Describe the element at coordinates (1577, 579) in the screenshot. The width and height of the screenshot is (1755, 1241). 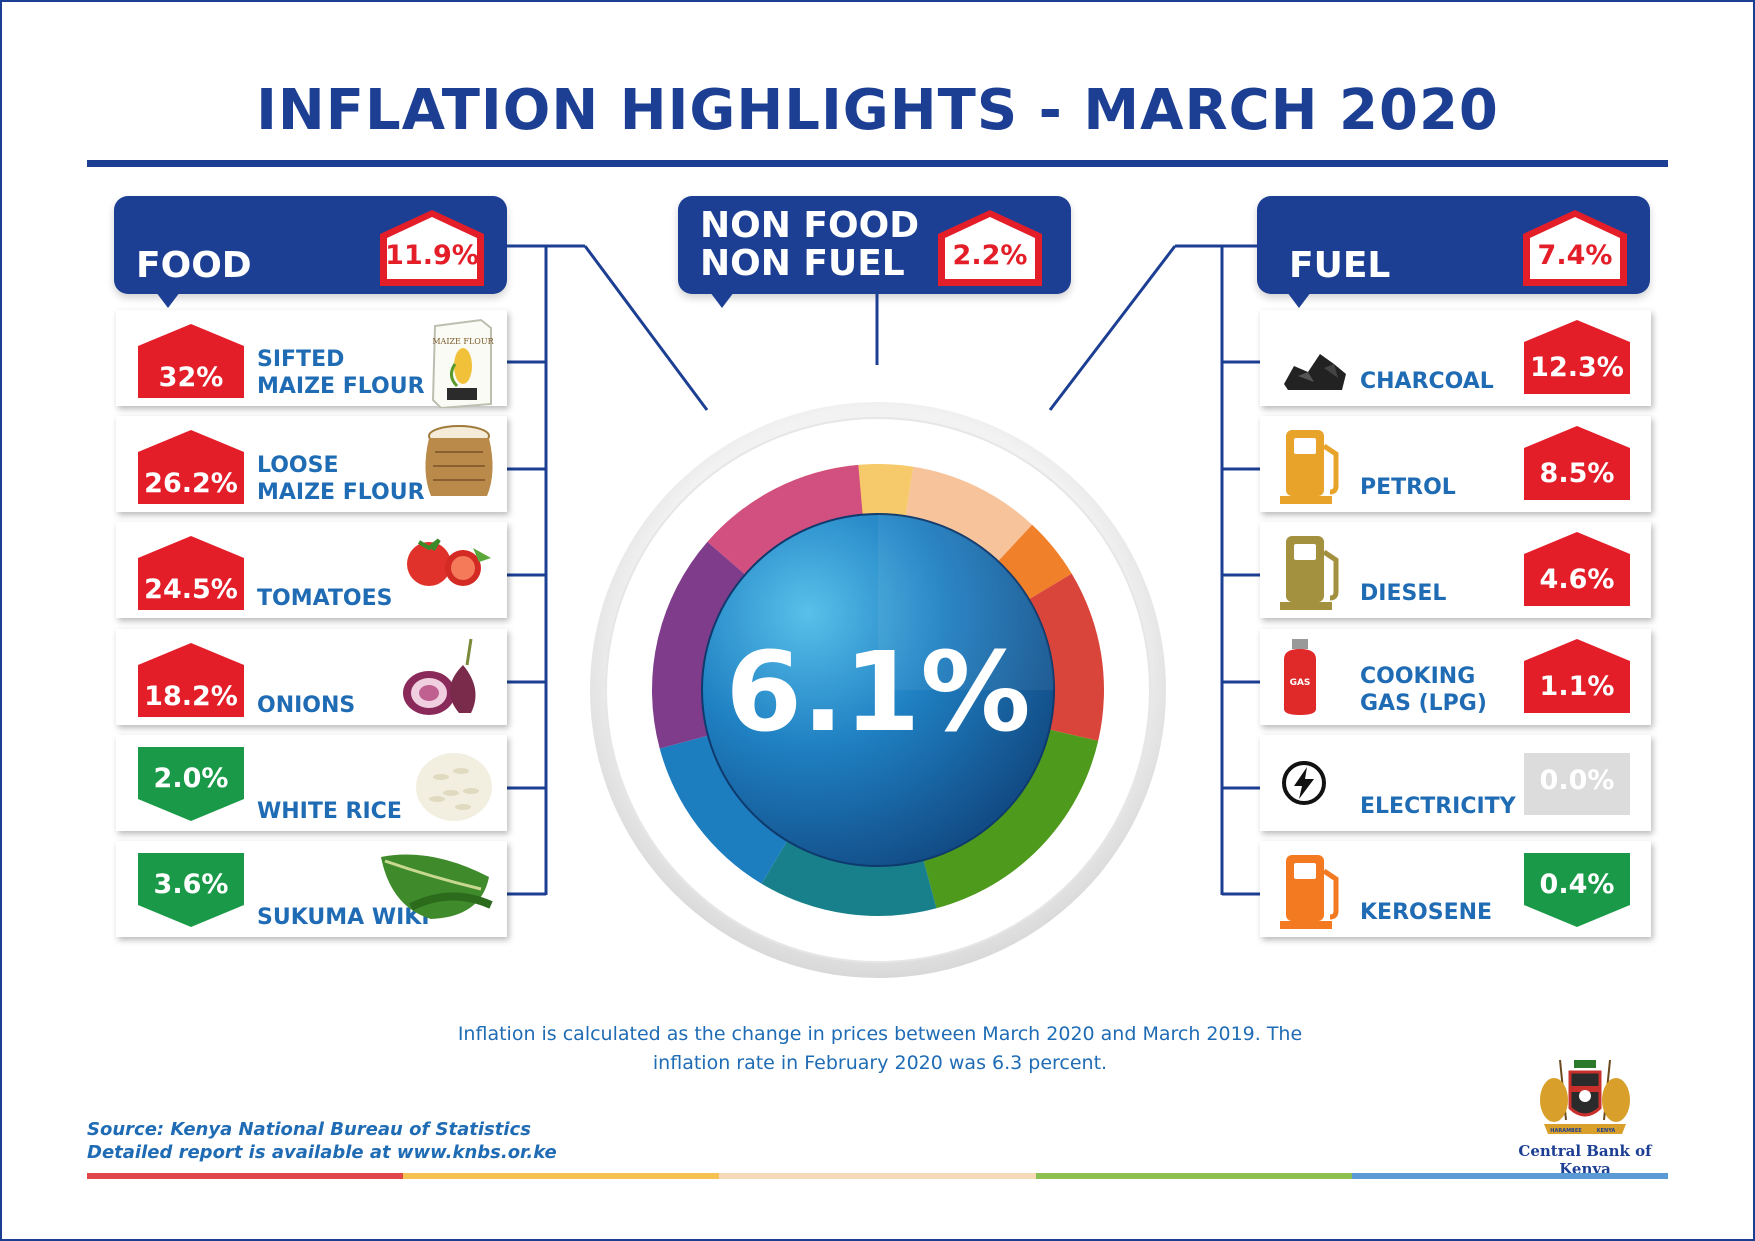
I see `fuel-item-value: 4.6%` at that location.